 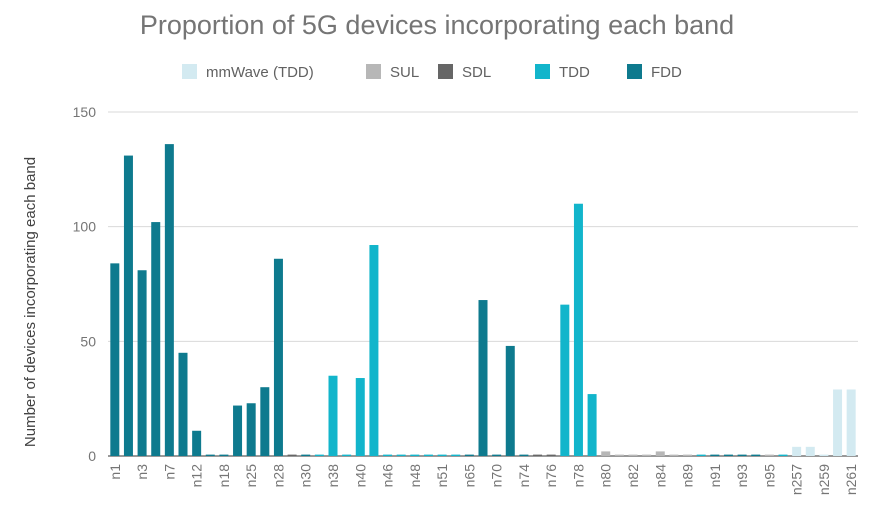 What do you see at coordinates (688, 476) in the screenshot?
I see `x-tick-label: n89` at bounding box center [688, 476].